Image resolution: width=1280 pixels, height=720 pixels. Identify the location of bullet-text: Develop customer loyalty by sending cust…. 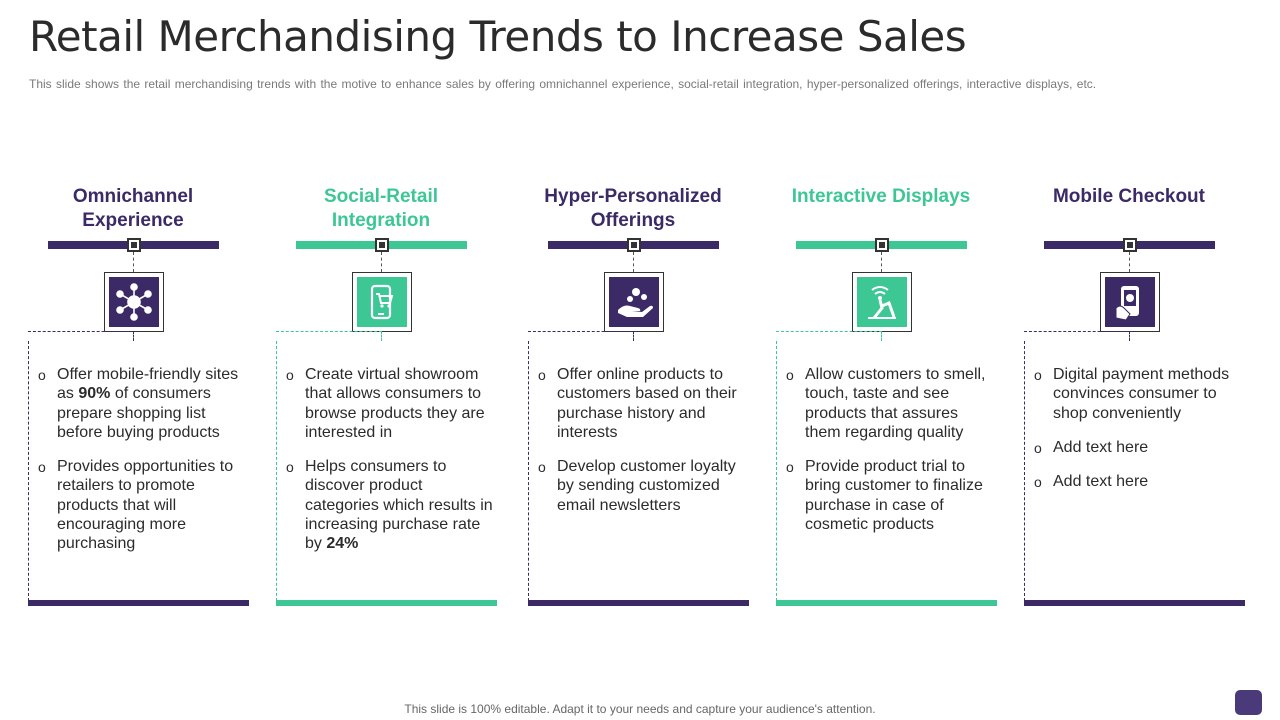
(646, 486).